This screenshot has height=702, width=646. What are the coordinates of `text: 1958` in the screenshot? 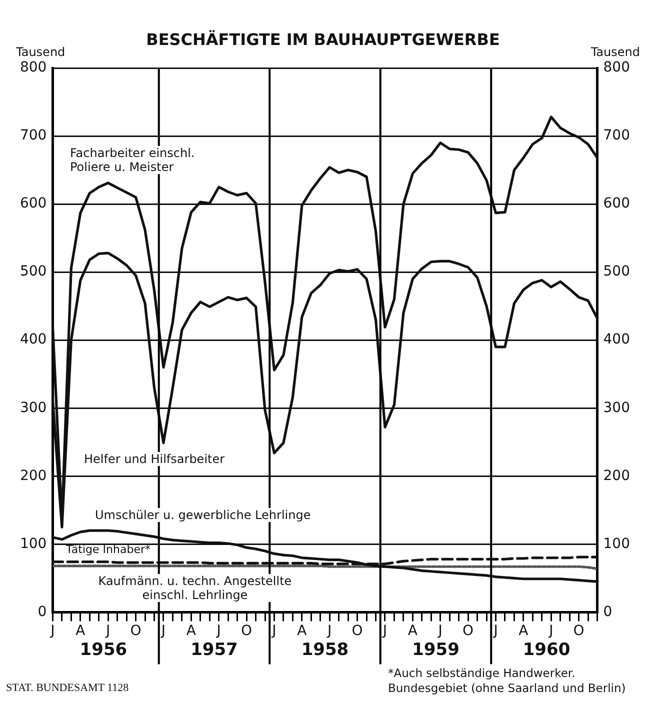 It's located at (325, 650).